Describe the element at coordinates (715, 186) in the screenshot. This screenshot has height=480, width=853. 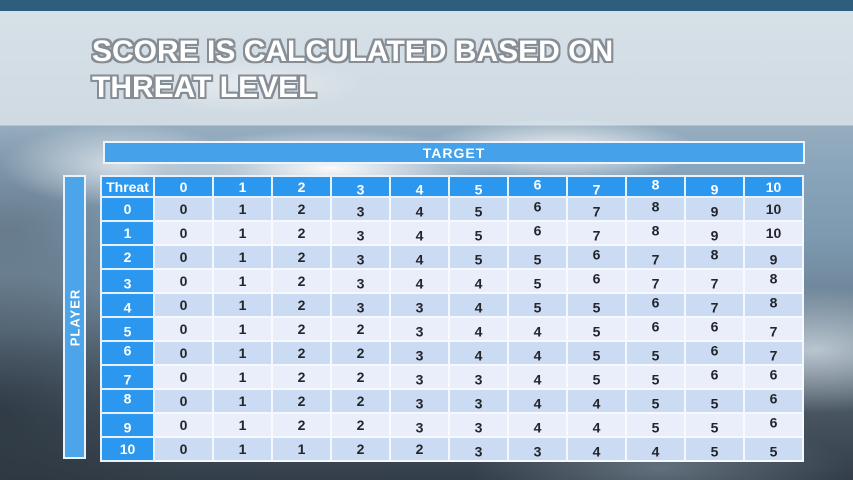
I see `column-header-cell: 9` at that location.